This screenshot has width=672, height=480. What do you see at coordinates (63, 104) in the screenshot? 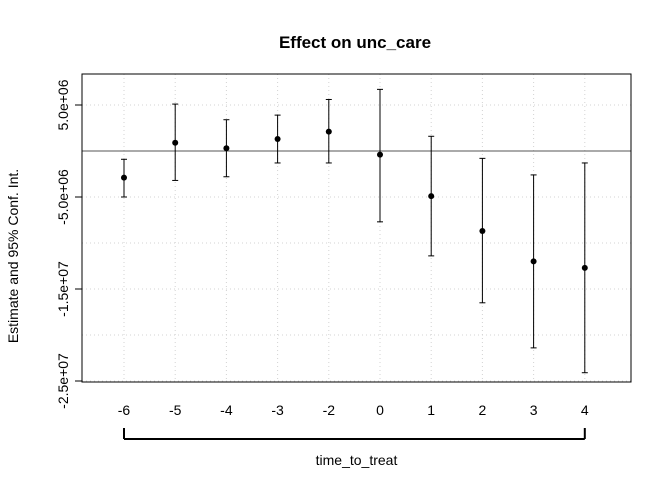
I see `y-tick-label: 5.0e+06` at bounding box center [63, 104].